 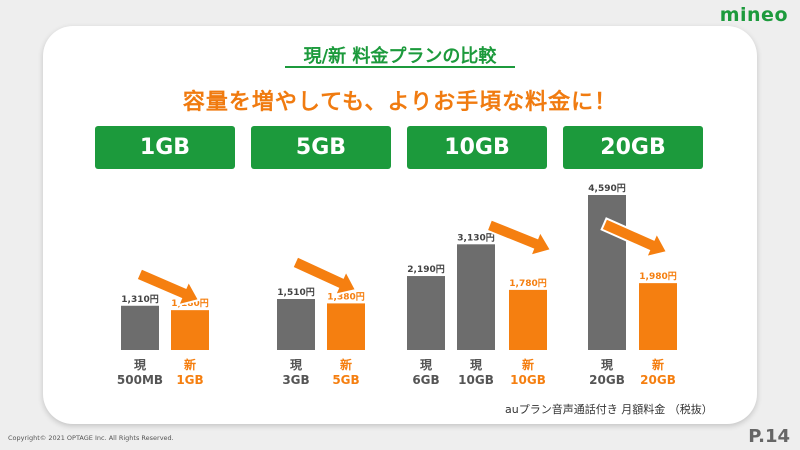 I want to click on bar-value-label: 1,980円, so click(x=657, y=276).